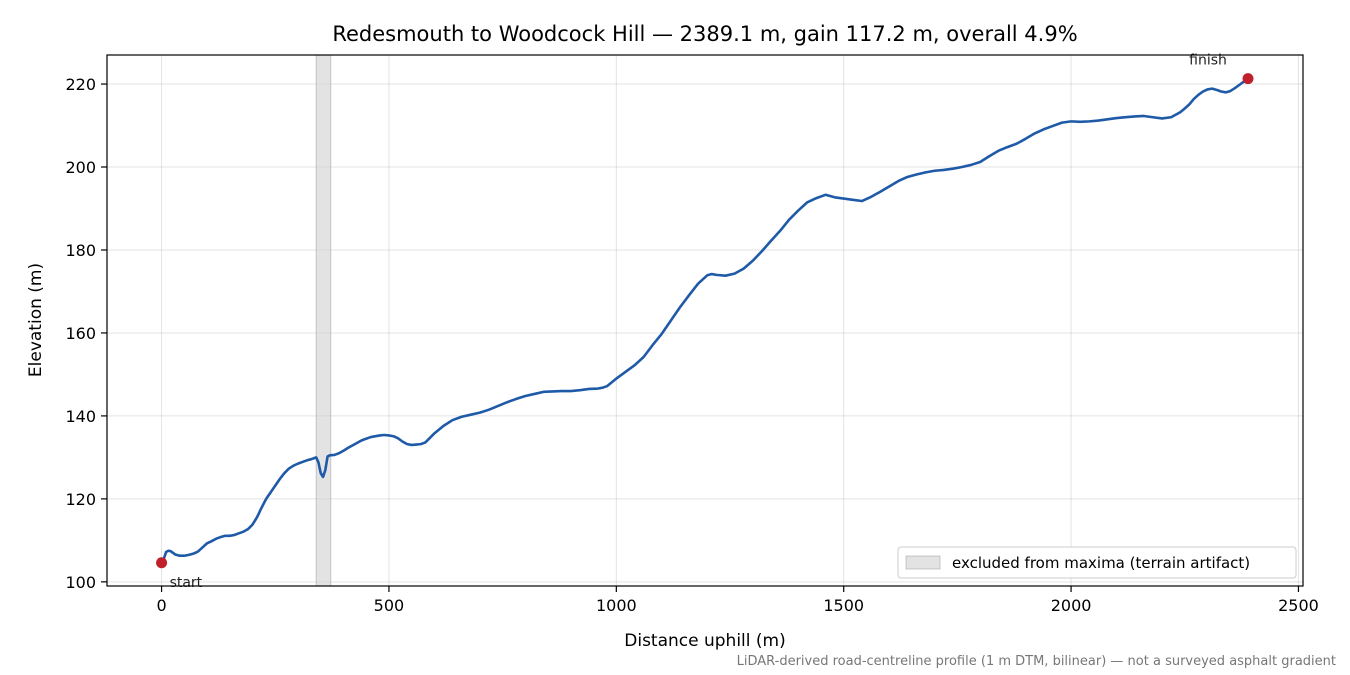  Describe the element at coordinates (80, 416) in the screenshot. I see `y-tick-label: 140` at that location.